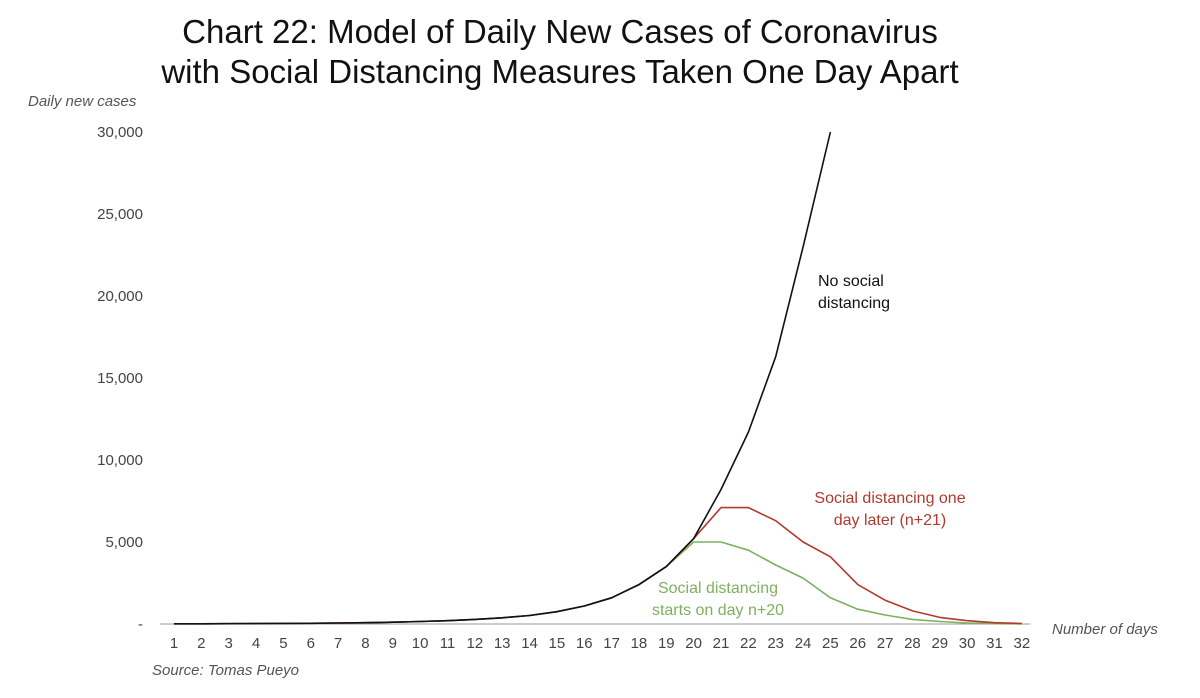  I want to click on x-tick-label: 8, so click(365, 643).